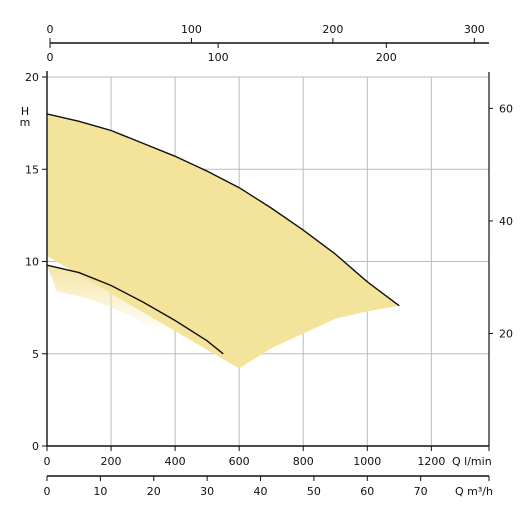 The height and width of the screenshot is (505, 527). I want to click on xt1-tick-label-3: 300, so click(474, 29).